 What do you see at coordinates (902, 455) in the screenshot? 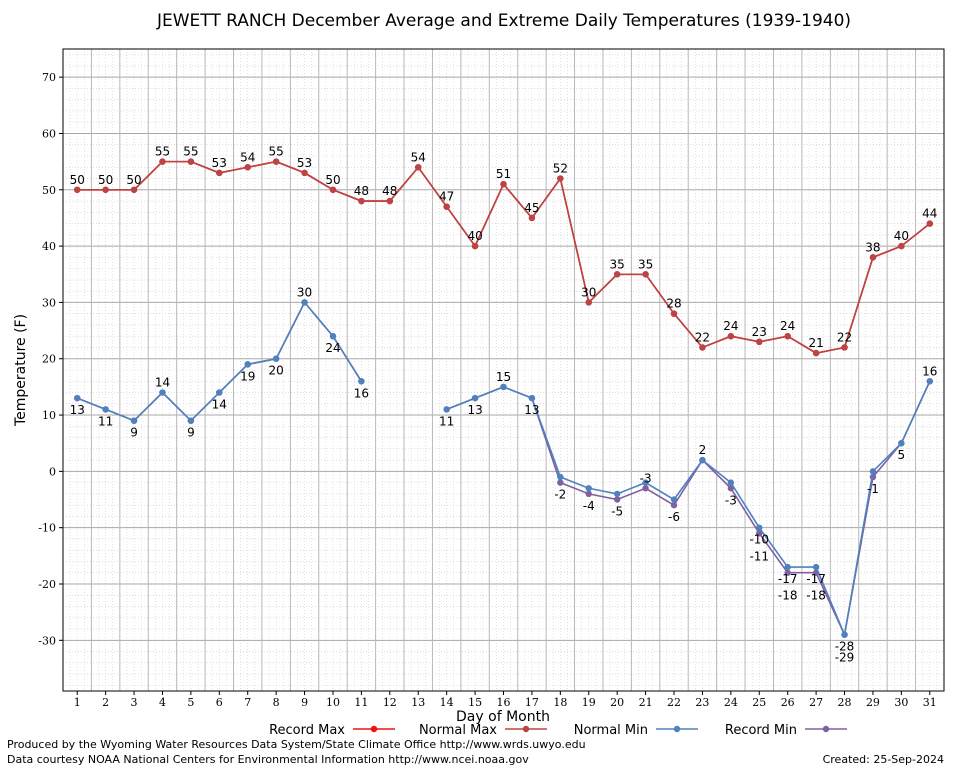
I see `record-min-data-label: 5` at bounding box center [902, 455].